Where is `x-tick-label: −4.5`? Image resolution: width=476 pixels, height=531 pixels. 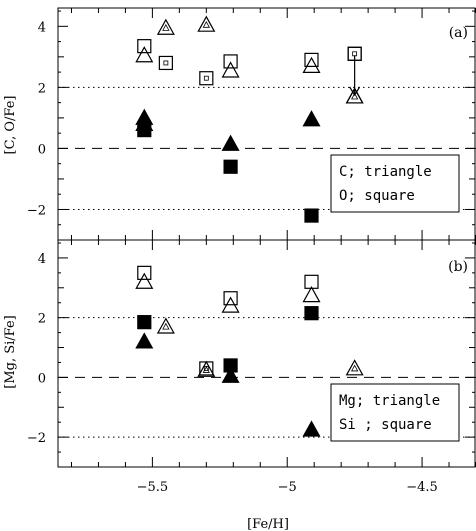
x-tick-label: −4.5 is located at coordinates (422, 487).